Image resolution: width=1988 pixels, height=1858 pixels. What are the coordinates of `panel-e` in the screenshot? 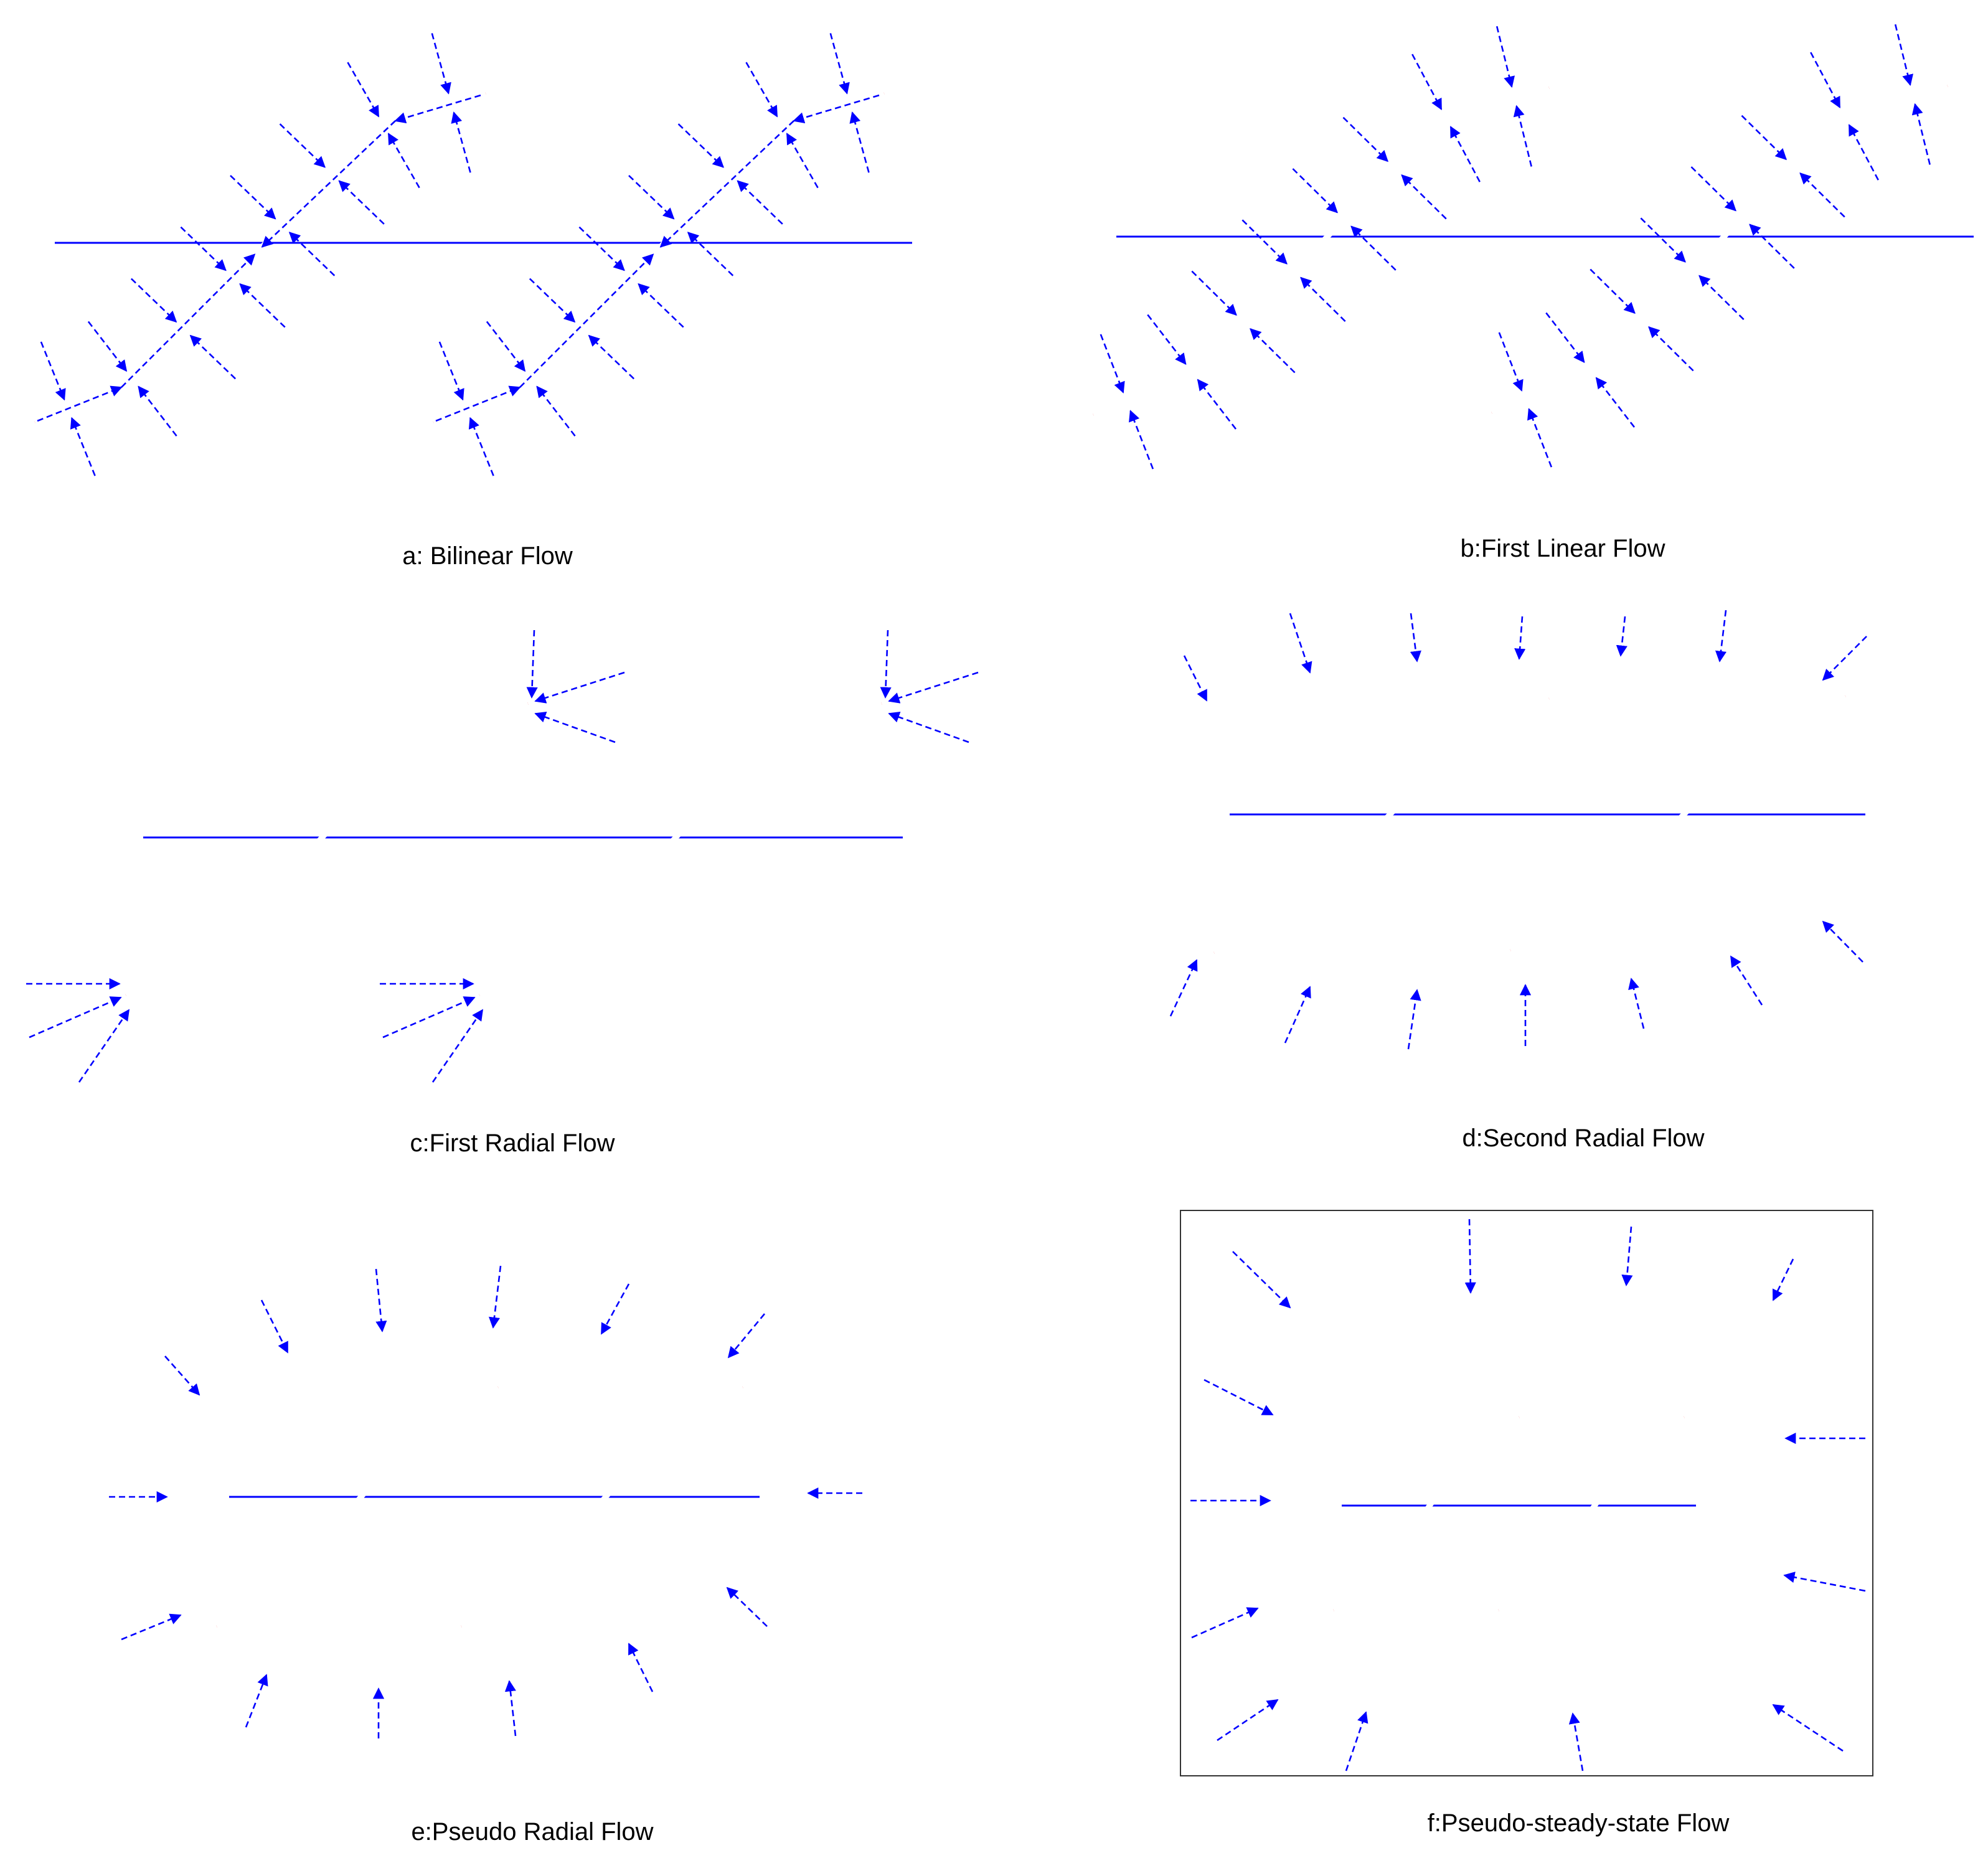 It's located at (485, 1501).